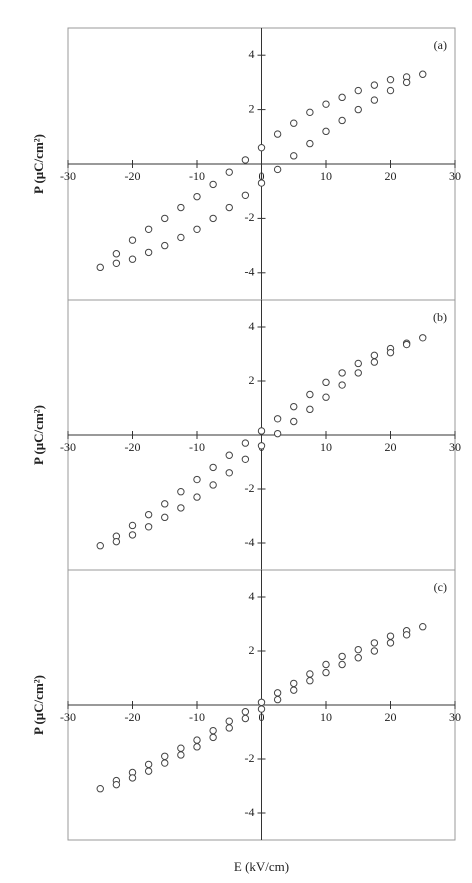  Describe the element at coordinates (250, 758) in the screenshot. I see `y-tick-label: -2` at that location.